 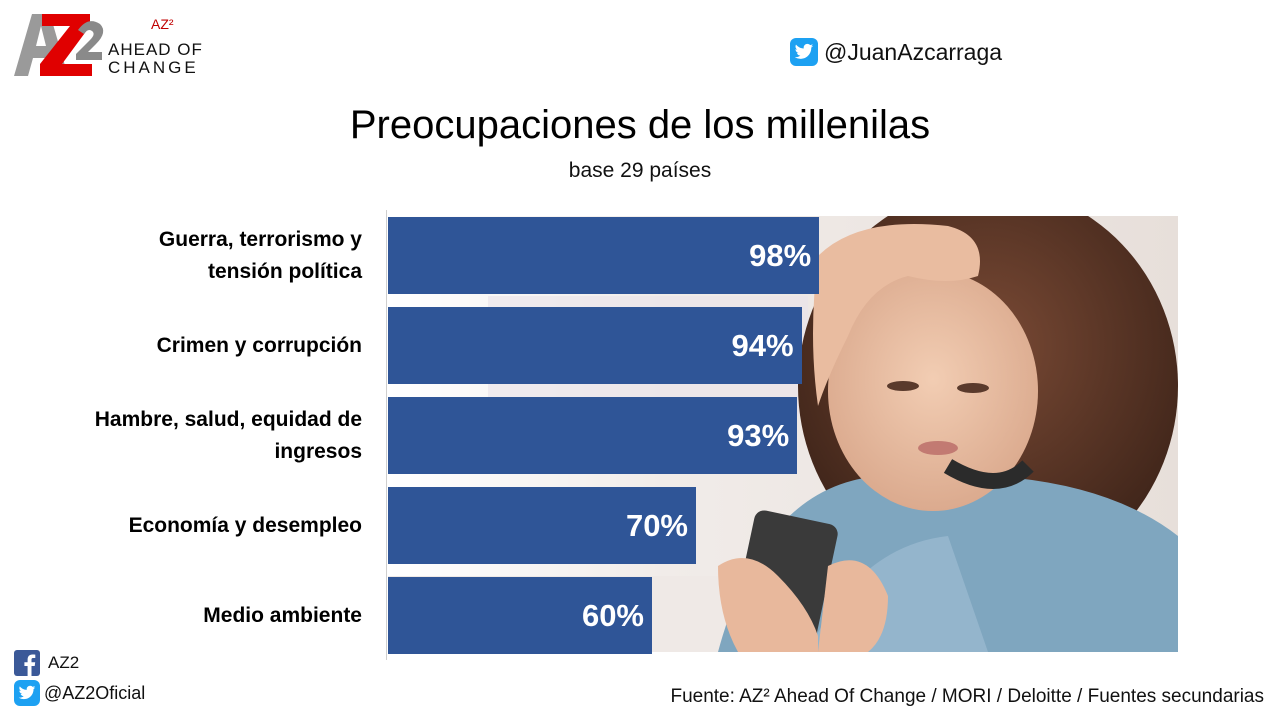 I want to click on header-twitter: @JuanAzcarraga, so click(x=896, y=52).